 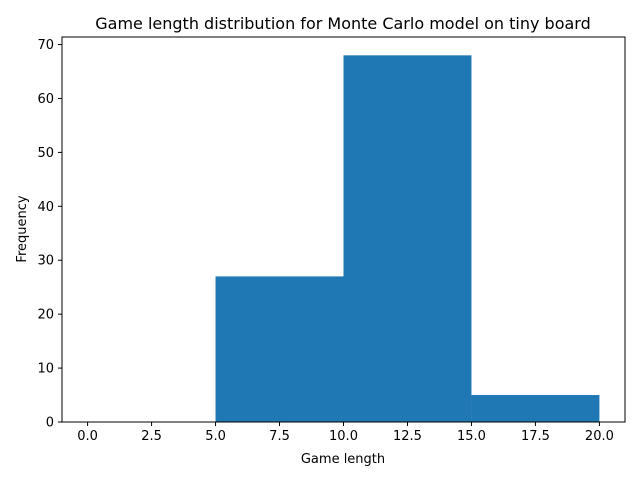 What do you see at coordinates (49, 234) in the screenshot?
I see `y-axis-ticks: 0 10 20 30 40 50 60 70` at bounding box center [49, 234].